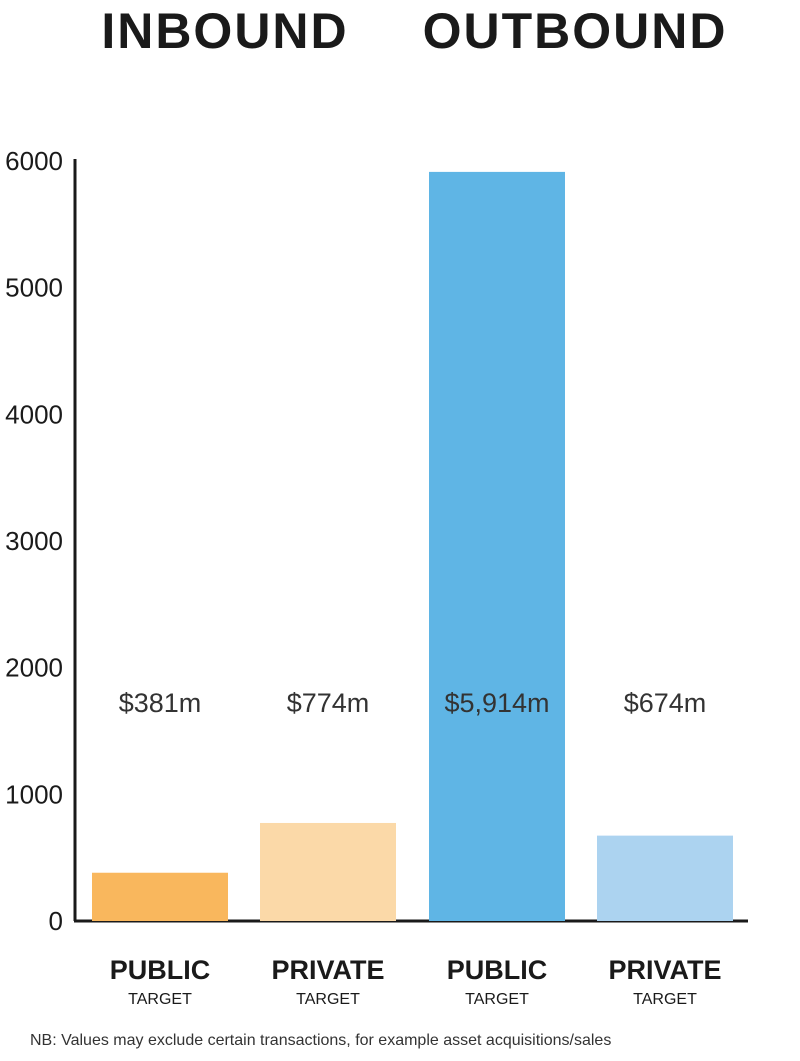  Describe the element at coordinates (56, 921) in the screenshot. I see `y-tick-label: 0` at that location.